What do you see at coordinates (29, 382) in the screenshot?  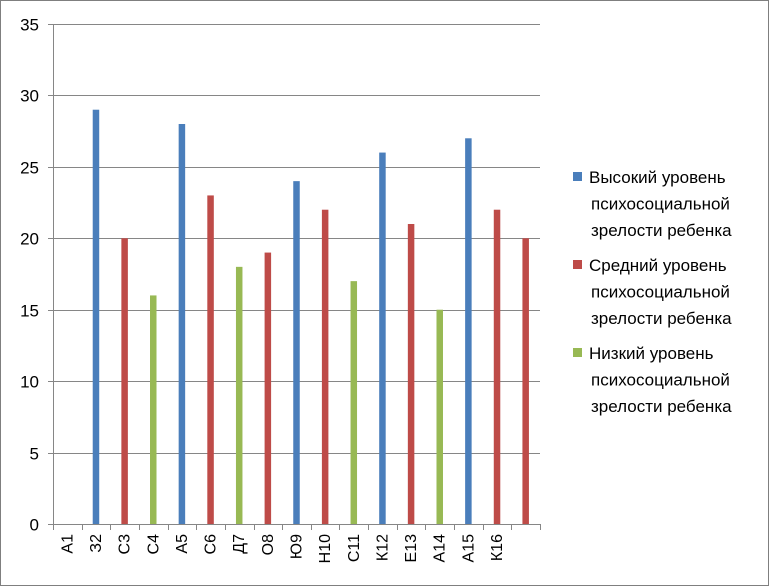 I see `y-tick-label-10: 10` at bounding box center [29, 382].